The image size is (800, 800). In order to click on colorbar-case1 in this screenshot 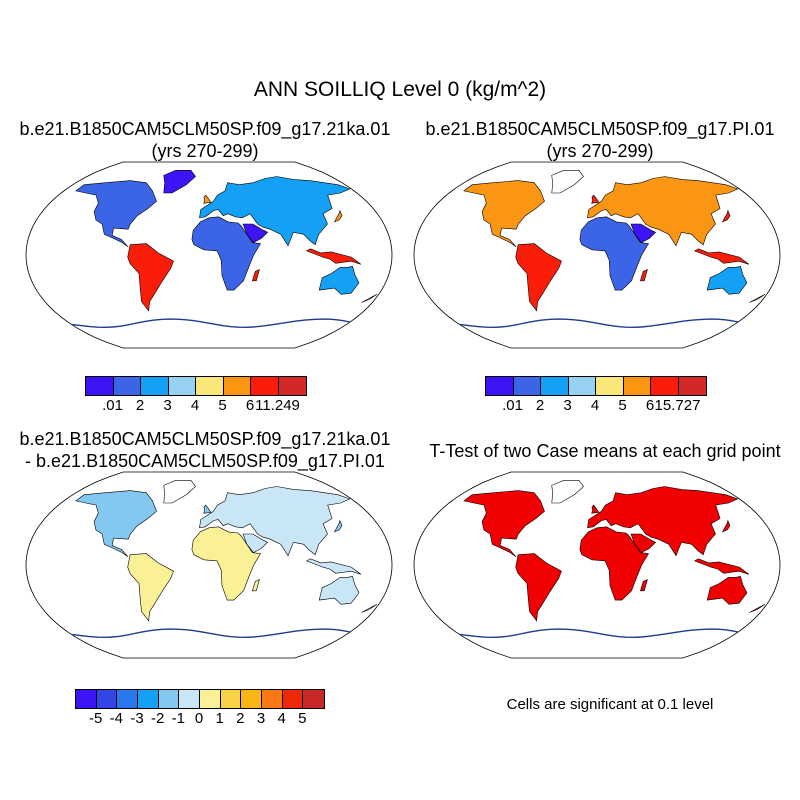, I will do `click(196, 386)`.